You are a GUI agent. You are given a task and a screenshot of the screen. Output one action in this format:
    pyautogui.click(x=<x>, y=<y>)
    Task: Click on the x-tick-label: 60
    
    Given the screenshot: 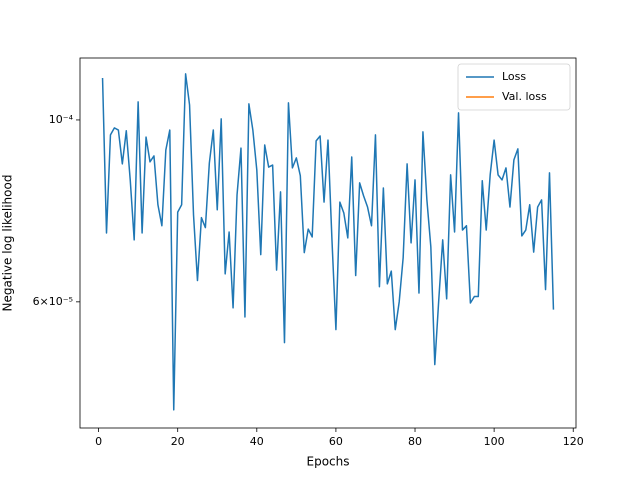 What is the action you would take?
    pyautogui.click(x=336, y=441)
    